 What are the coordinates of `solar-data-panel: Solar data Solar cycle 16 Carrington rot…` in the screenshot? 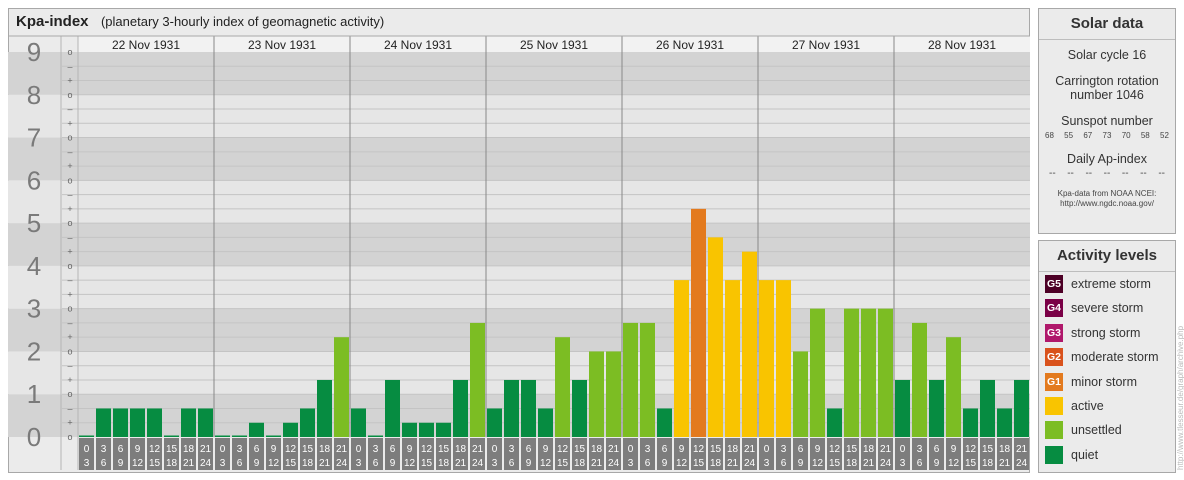 It's located at (1107, 121).